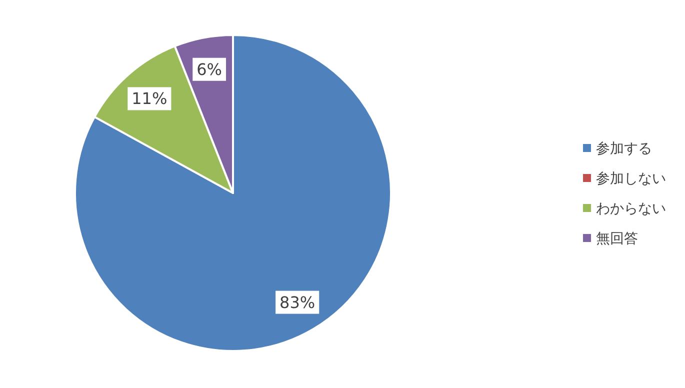 The width and height of the screenshot is (685, 388). What do you see at coordinates (631, 209) in the screenshot?
I see `legend-label: わからない` at bounding box center [631, 209].